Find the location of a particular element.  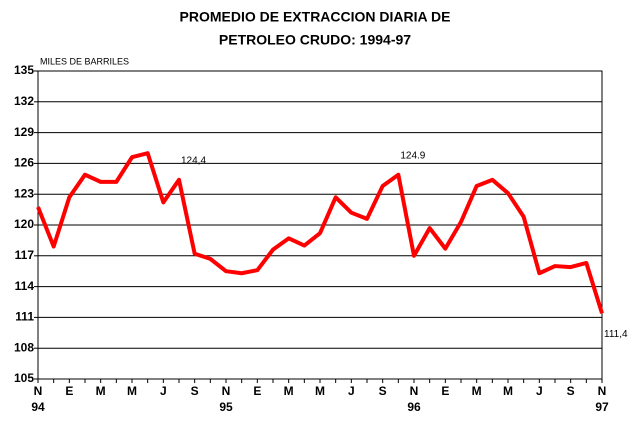

y-tick-label: 135 is located at coordinates (24, 70).